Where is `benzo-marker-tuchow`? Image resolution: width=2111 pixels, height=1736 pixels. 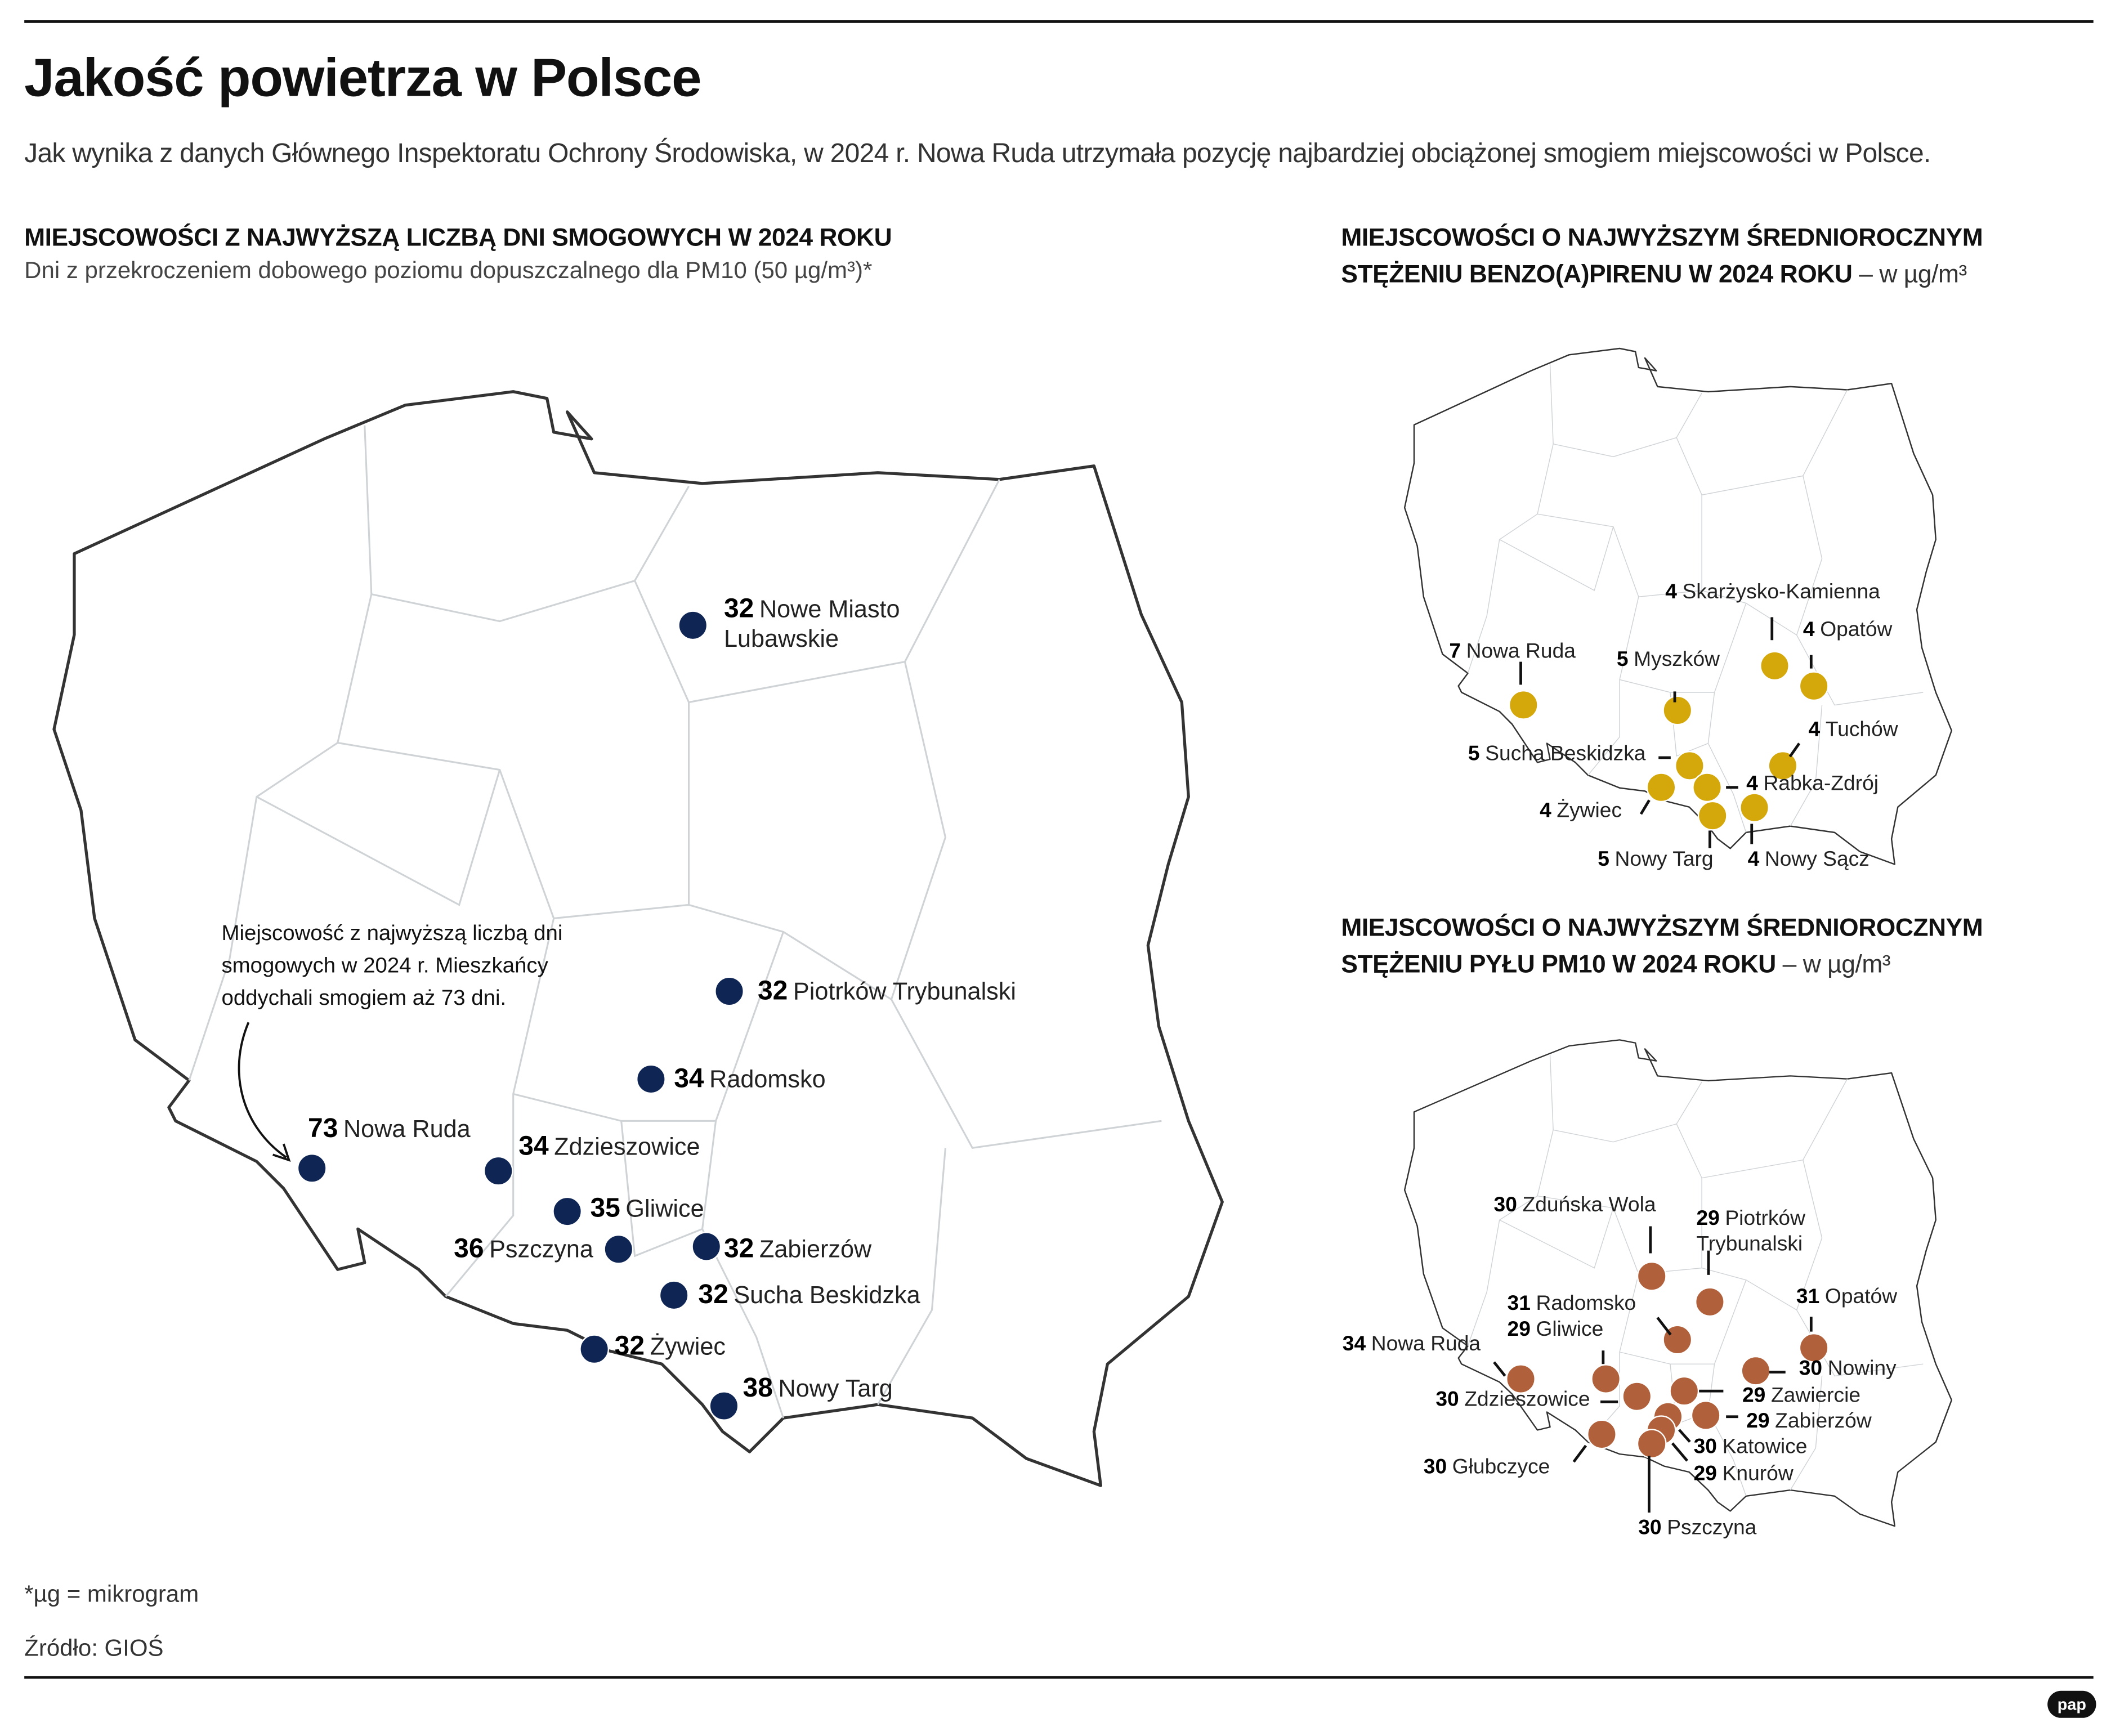 benzo-marker-tuchow is located at coordinates (1783, 765).